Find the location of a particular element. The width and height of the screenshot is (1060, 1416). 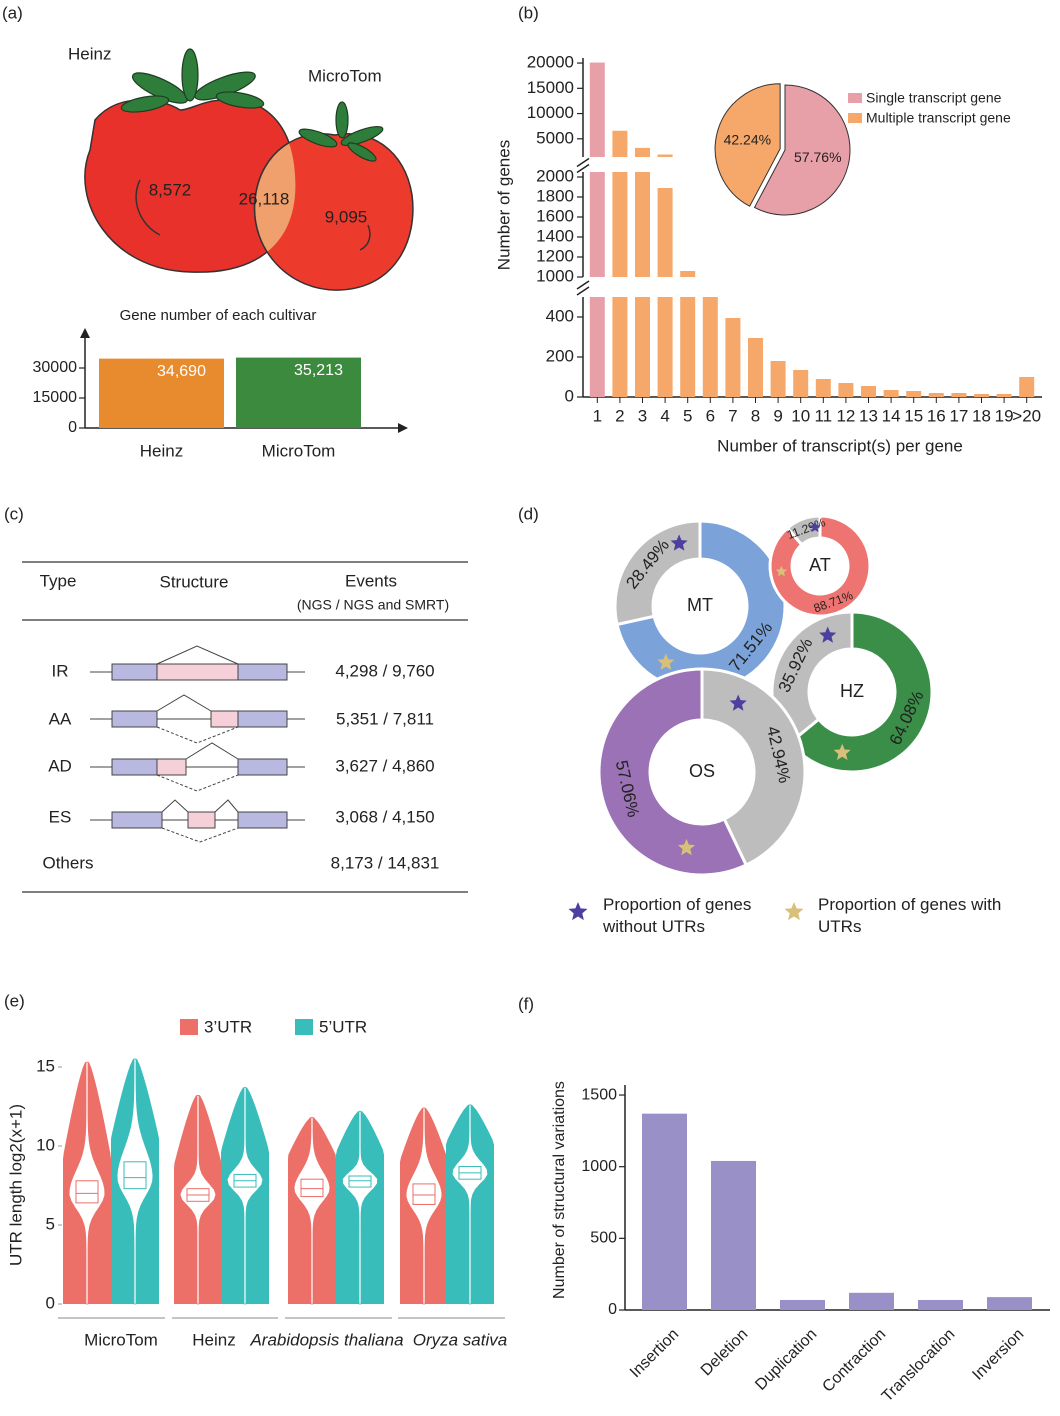

axis-arrow is located at coordinates (85, 333).